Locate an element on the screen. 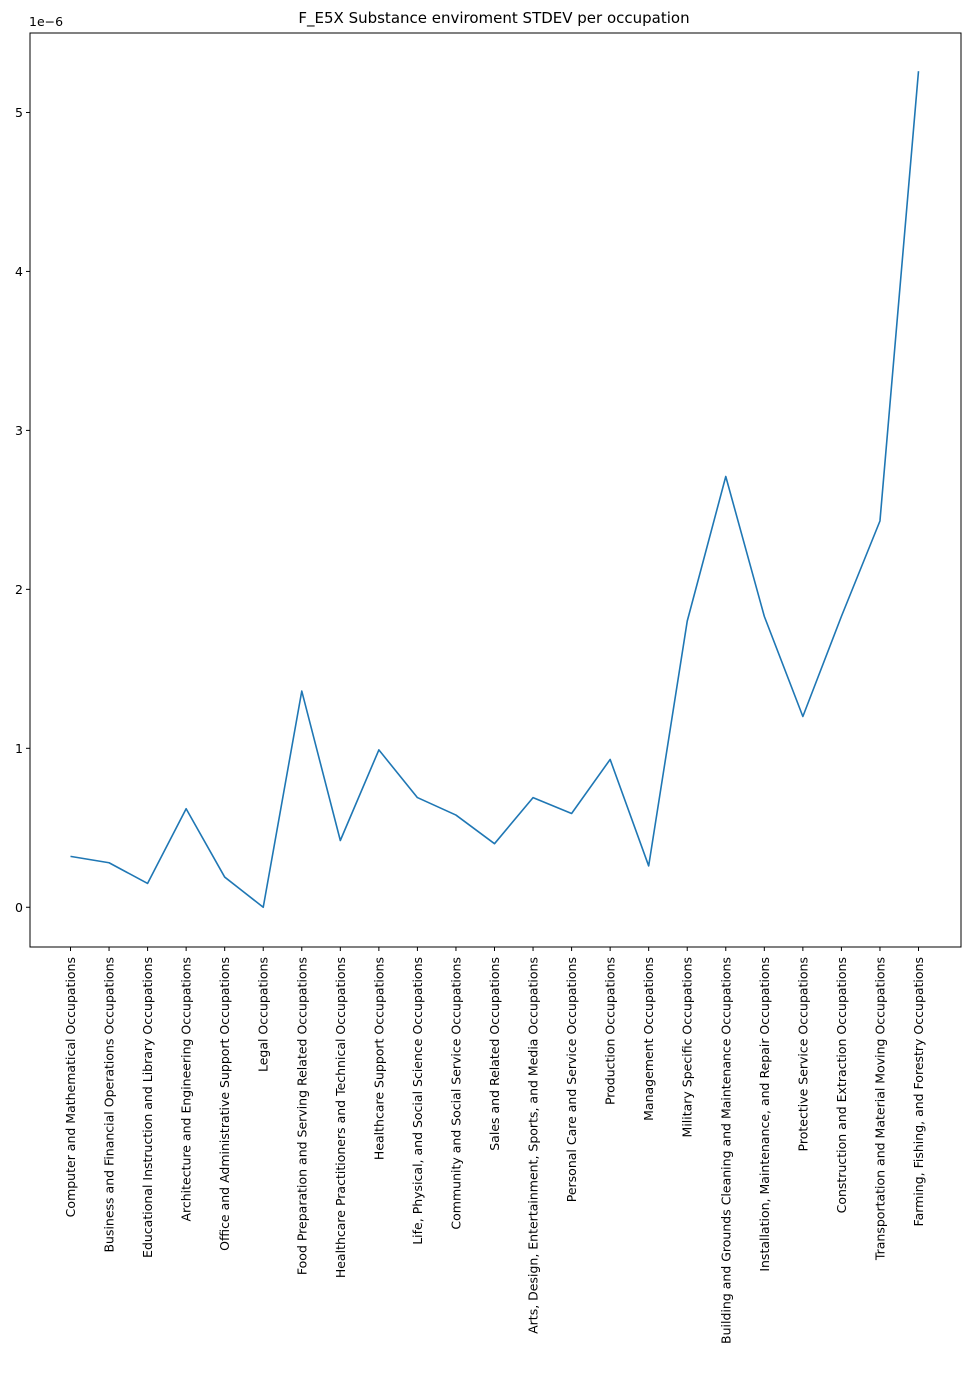  x-tick-label: Production Occupations is located at coordinates (610, 1031).